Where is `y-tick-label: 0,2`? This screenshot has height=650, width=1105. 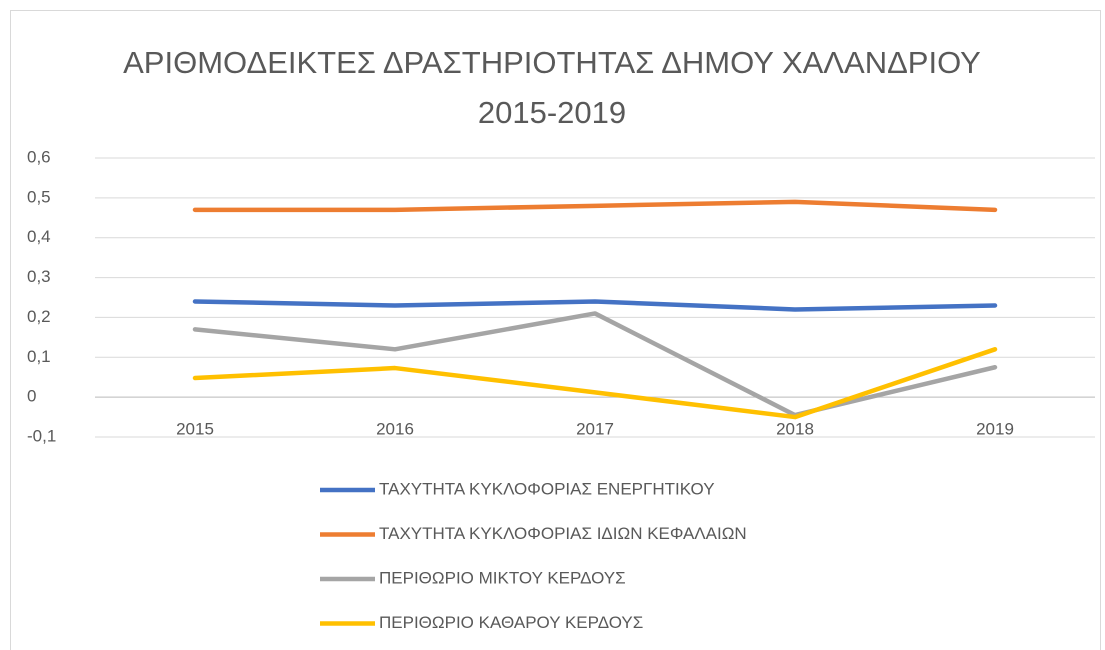 y-tick-label: 0,2 is located at coordinates (39, 316).